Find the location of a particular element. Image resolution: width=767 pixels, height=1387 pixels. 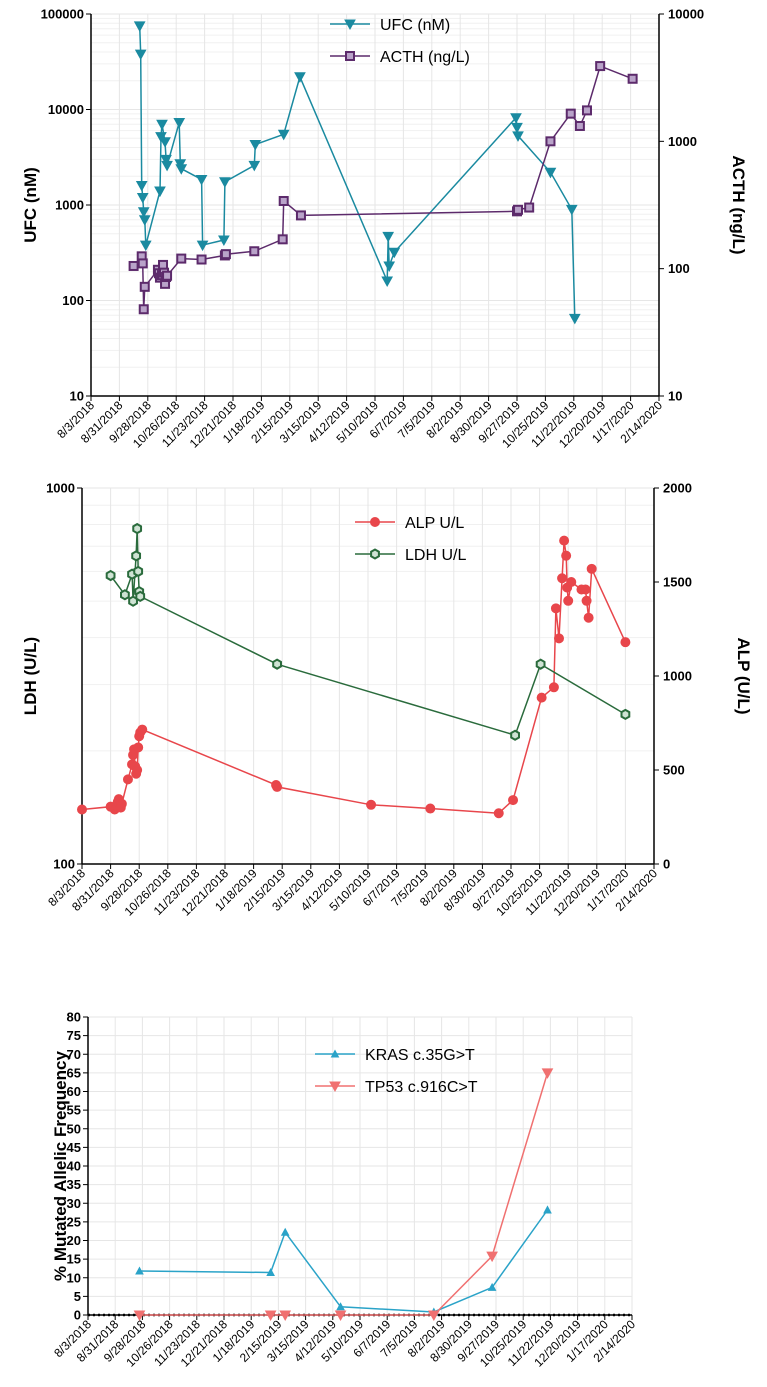

y-tick-label: 70 is located at coordinates (74, 1054).